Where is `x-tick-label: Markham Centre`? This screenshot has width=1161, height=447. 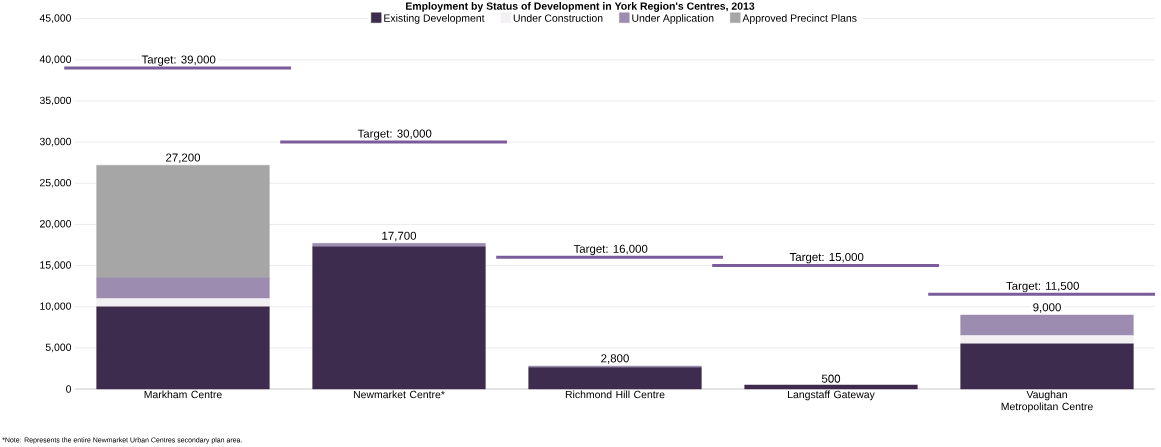 x-tick-label: Markham Centre is located at coordinates (183, 394).